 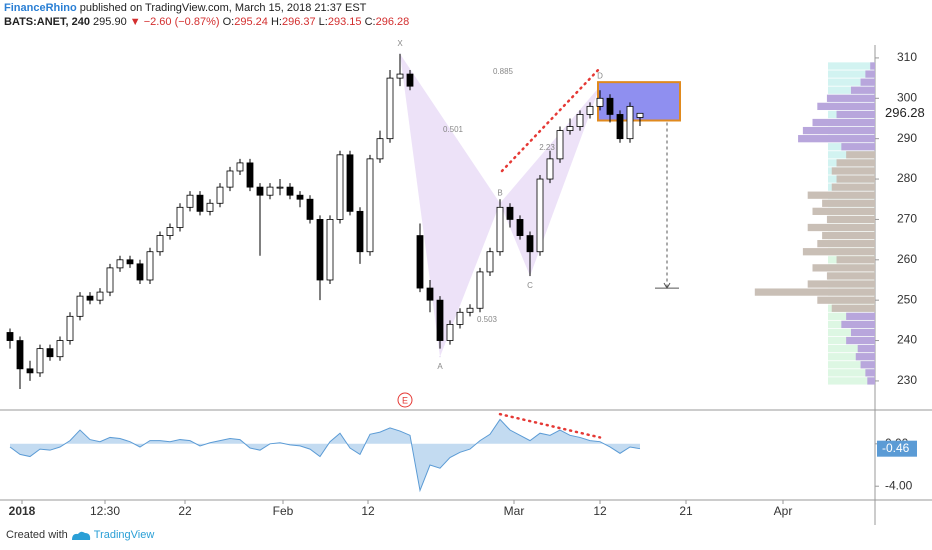 I want to click on author: FinanceRhino, so click(x=40, y=8).